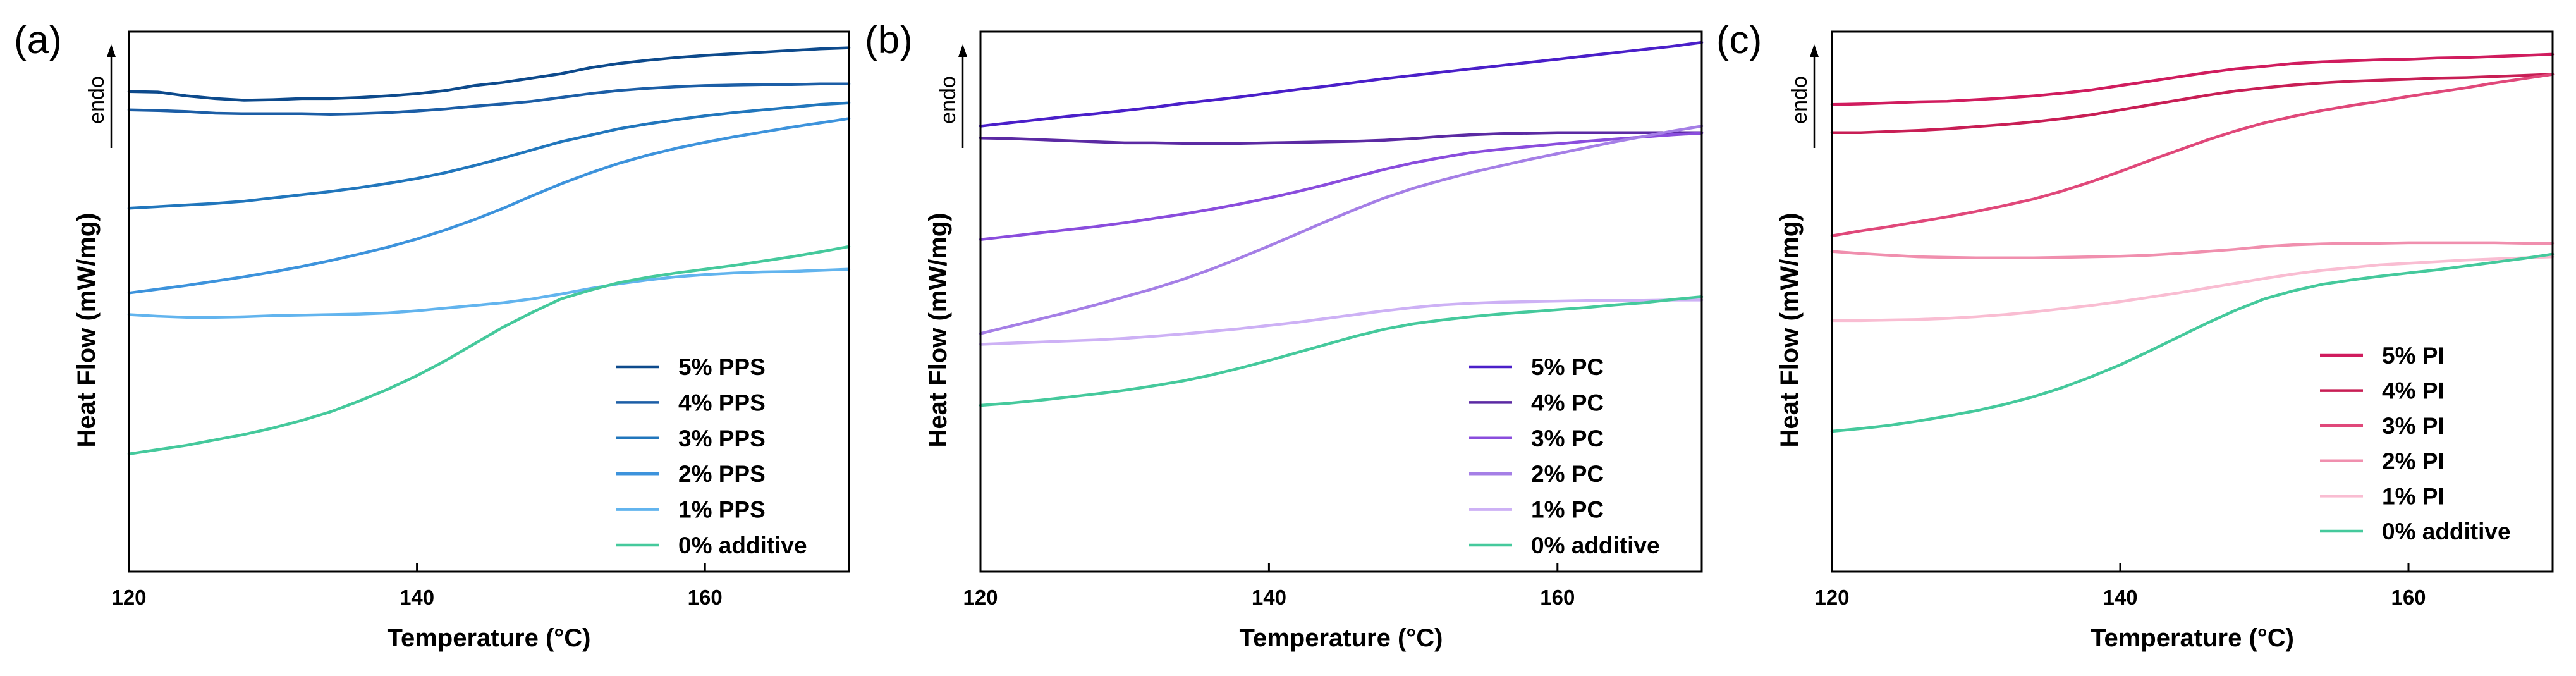 Image resolution: width=2576 pixels, height=676 pixels. Describe the element at coordinates (1341, 84) in the screenshot. I see `chart-b-series-line-5pct-pc` at that location.